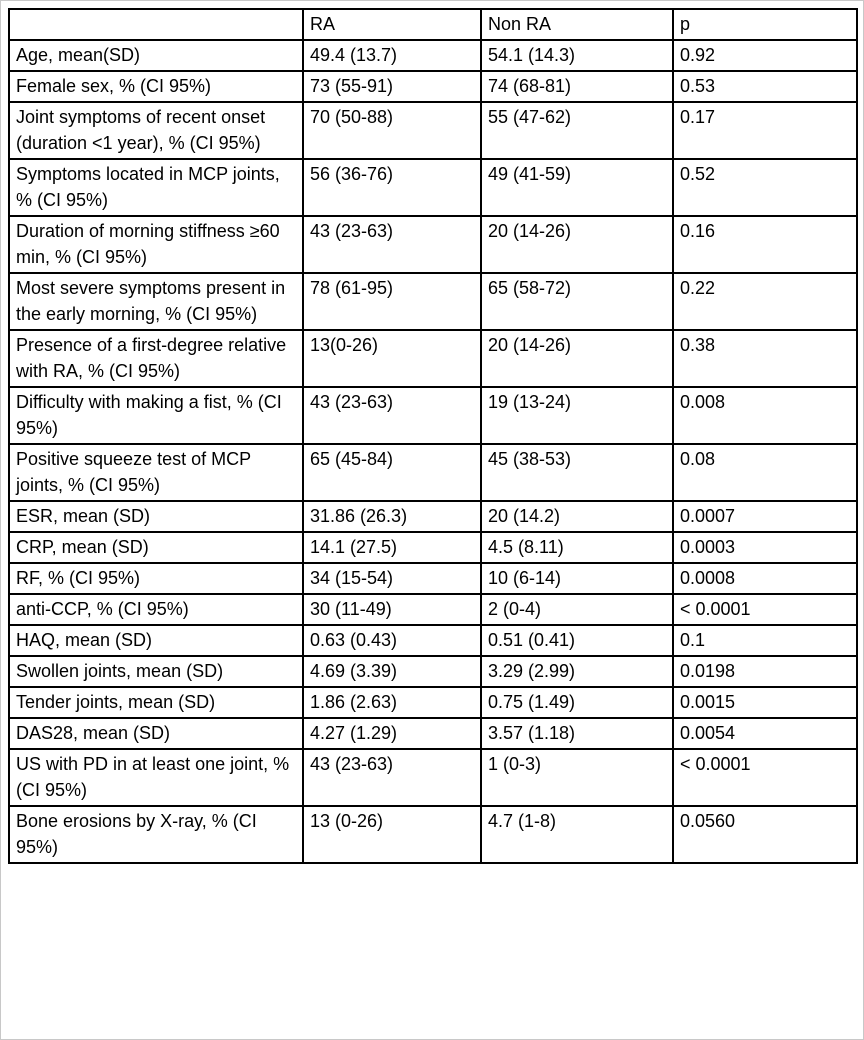 The image size is (864, 1040). I want to click on row-label-cell: RF, % (CI 95%), so click(156, 578).